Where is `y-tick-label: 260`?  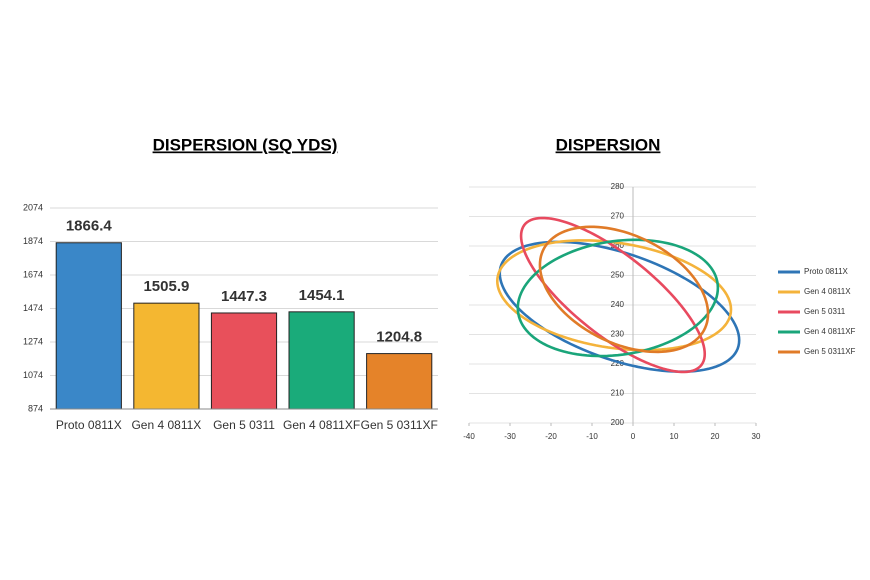
y-tick-label: 260 is located at coordinates (618, 245).